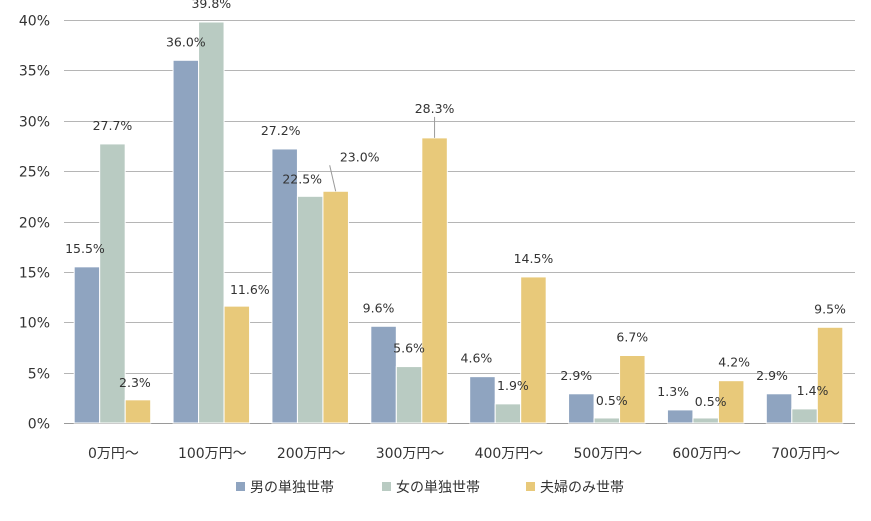  I want to click on data-label: 1.9%, so click(513, 385).